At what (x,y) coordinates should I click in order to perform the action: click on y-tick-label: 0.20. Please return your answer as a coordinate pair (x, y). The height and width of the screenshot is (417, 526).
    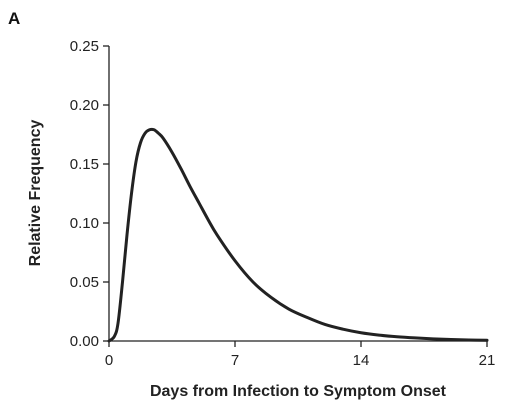
    Looking at the image, I should click on (84, 105).